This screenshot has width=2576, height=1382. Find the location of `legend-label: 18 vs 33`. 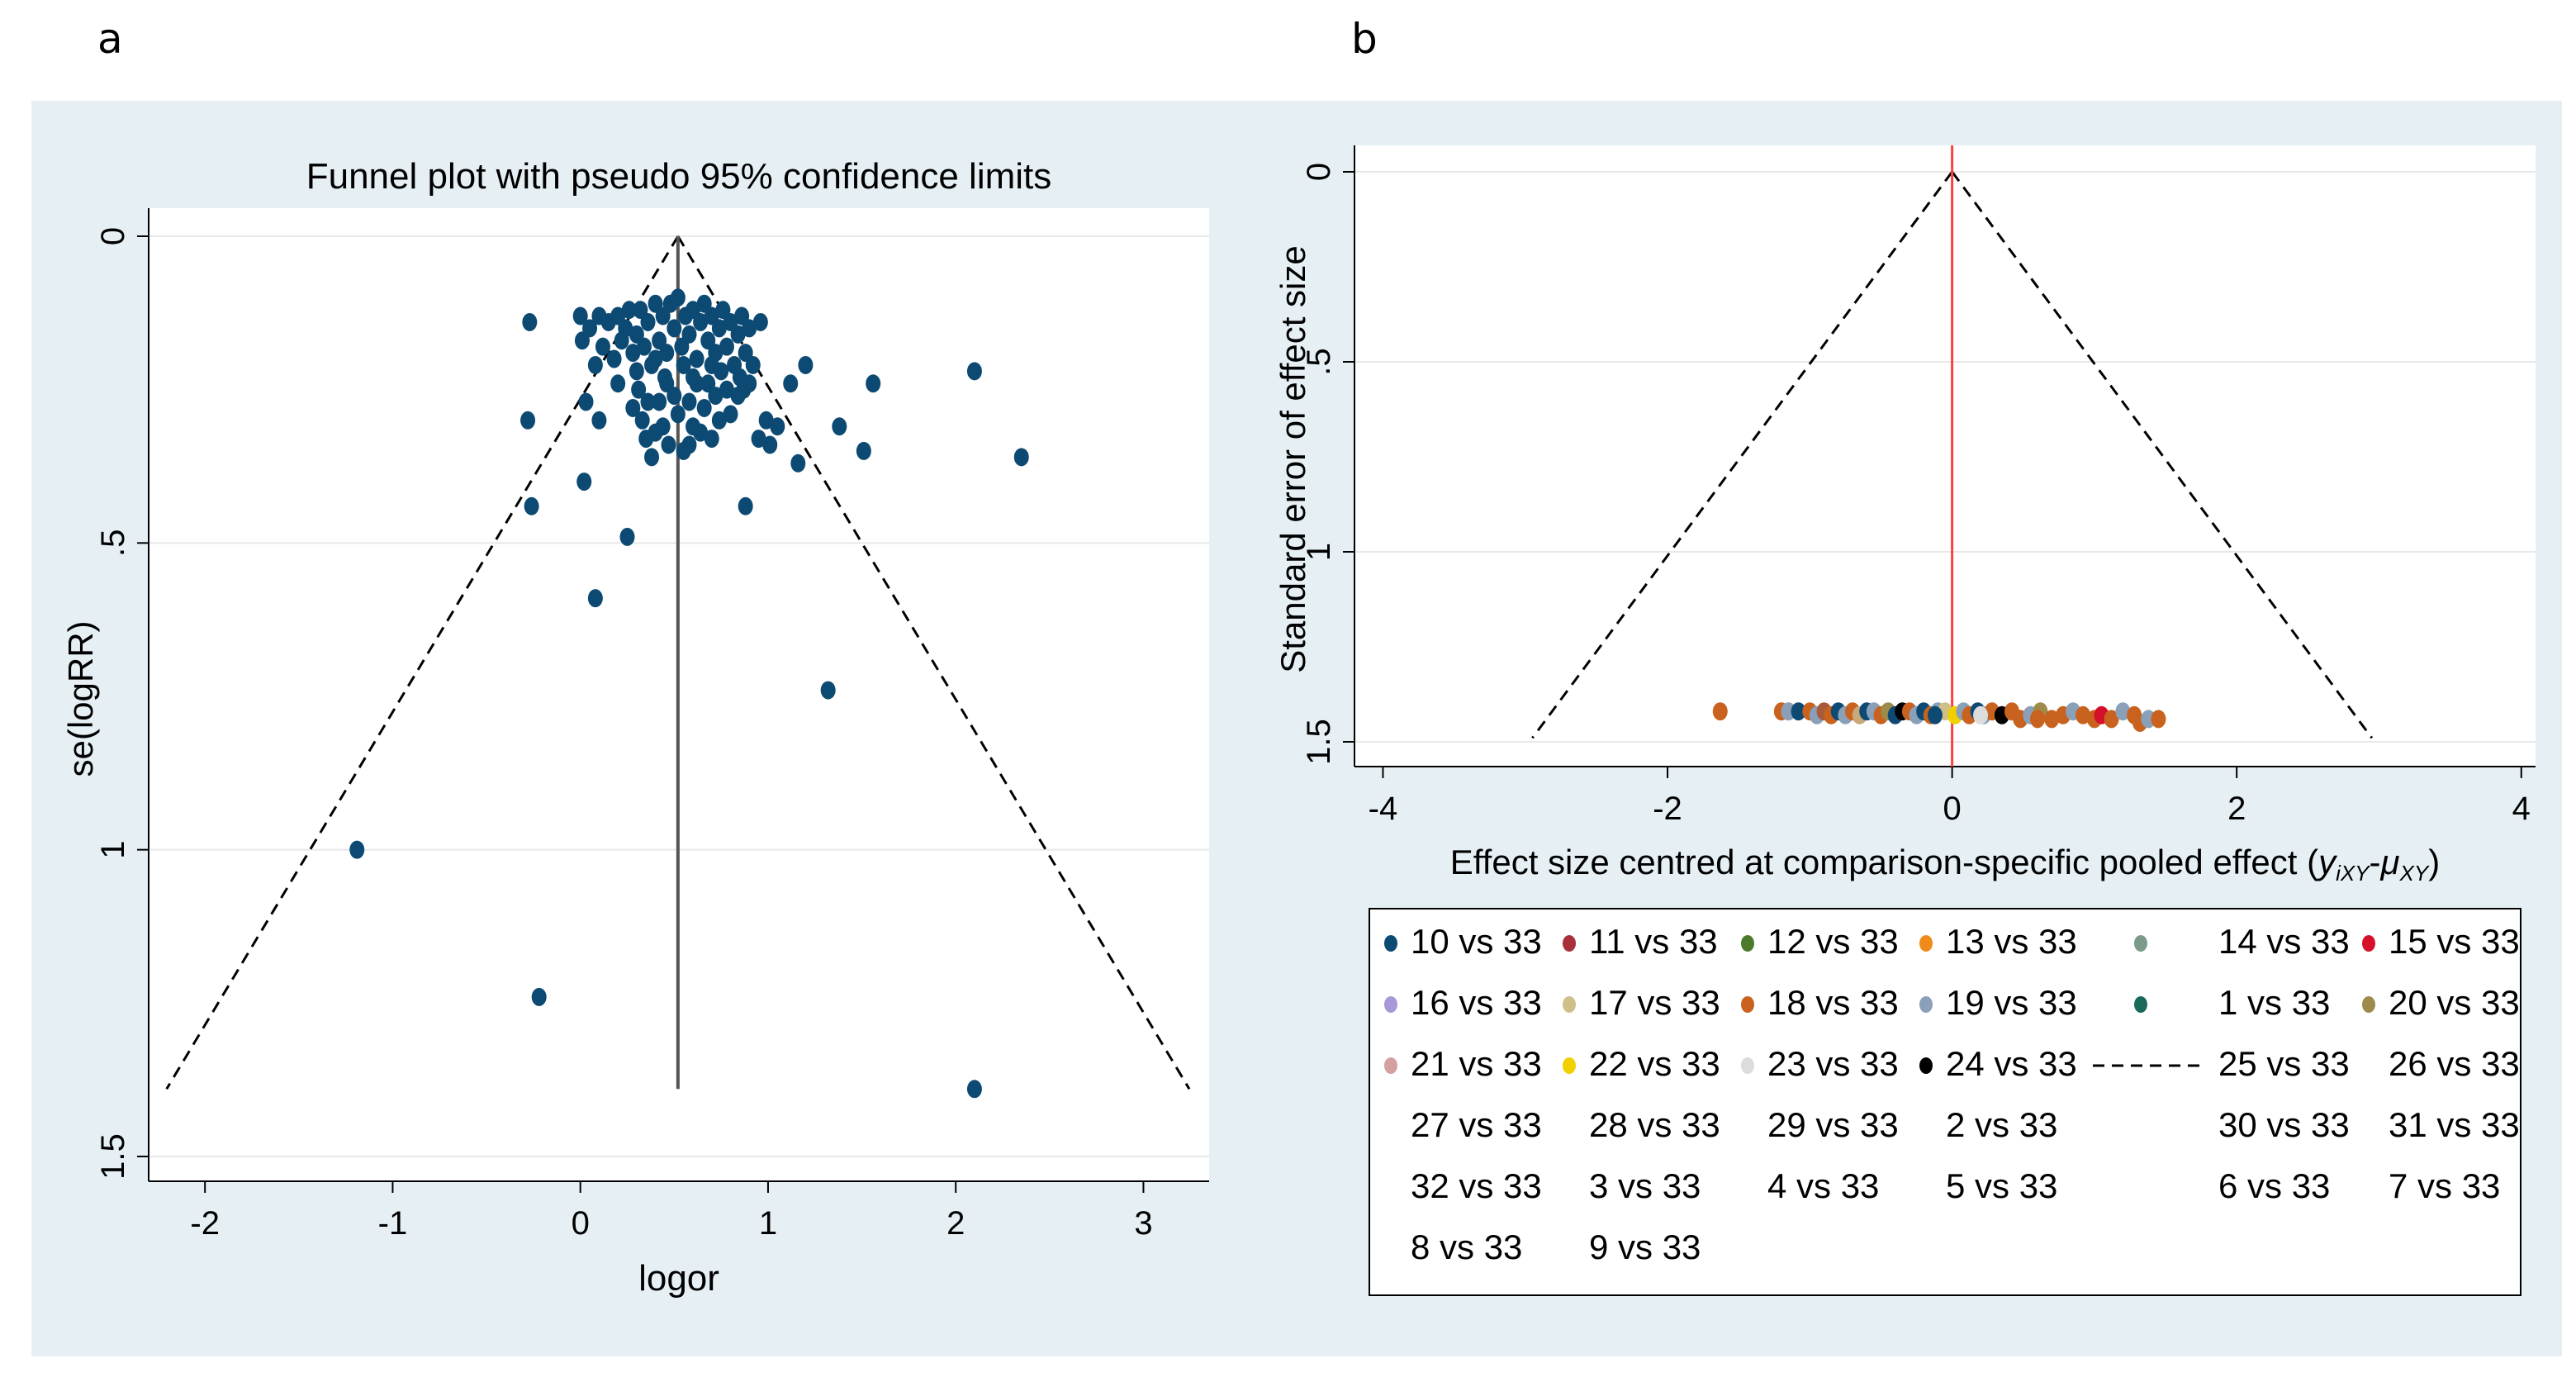

legend-label: 18 vs 33 is located at coordinates (1833, 1003).